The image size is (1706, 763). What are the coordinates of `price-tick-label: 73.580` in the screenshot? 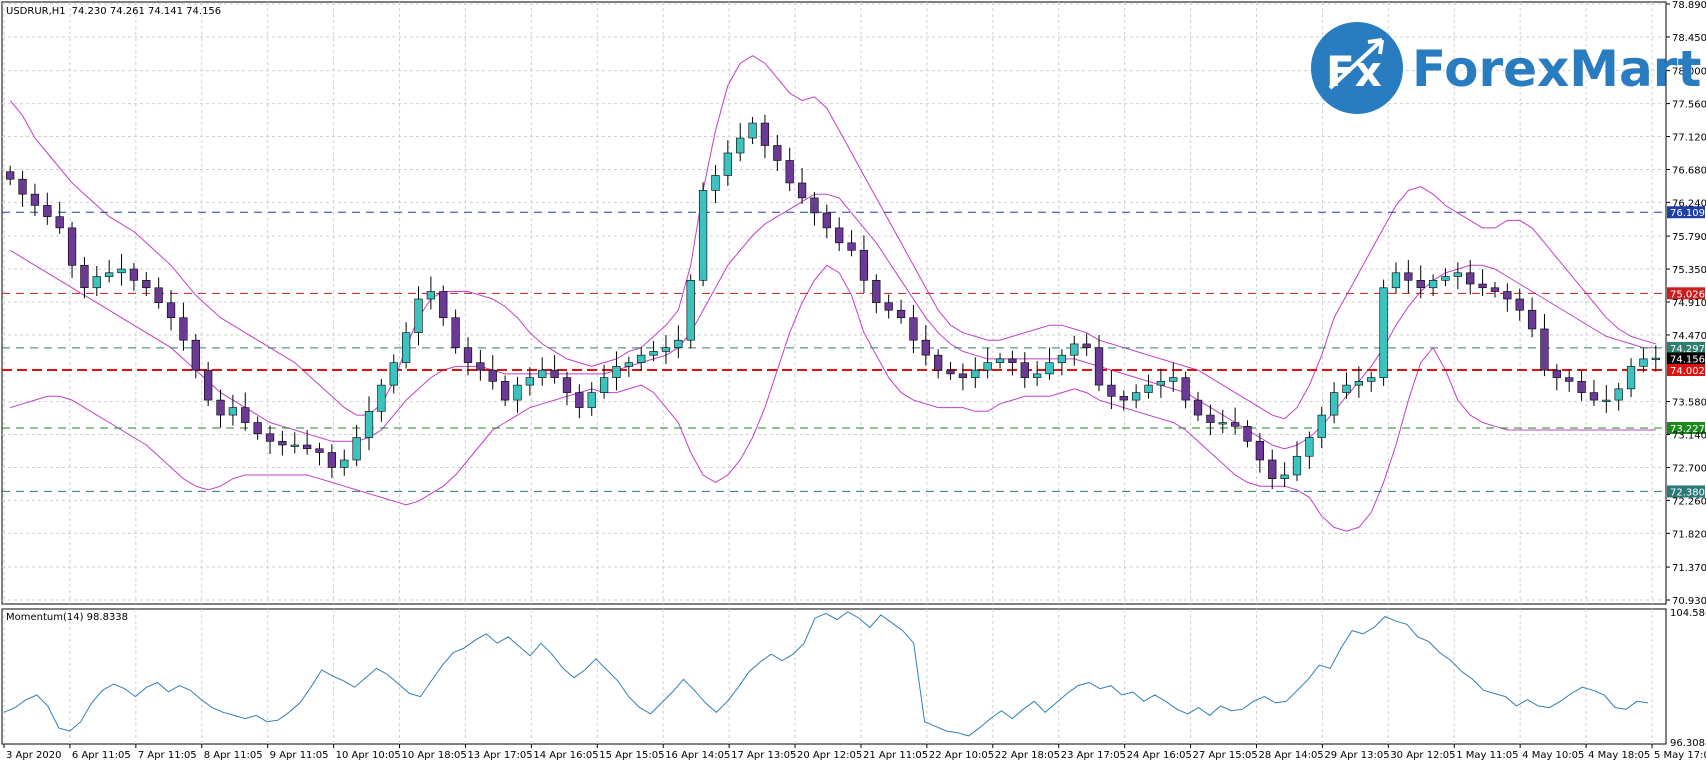 It's located at (1689, 403).